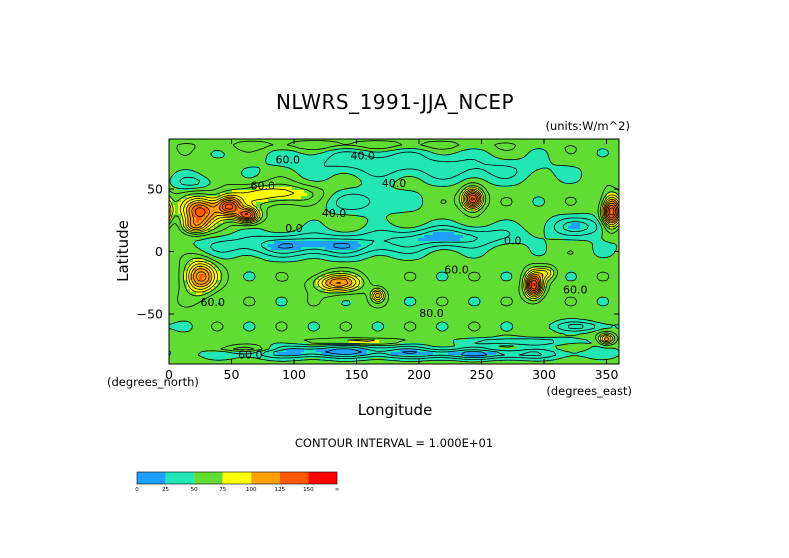 This screenshot has width=789, height=558. What do you see at coordinates (222, 490) in the screenshot?
I see `legend-label: 75` at bounding box center [222, 490].